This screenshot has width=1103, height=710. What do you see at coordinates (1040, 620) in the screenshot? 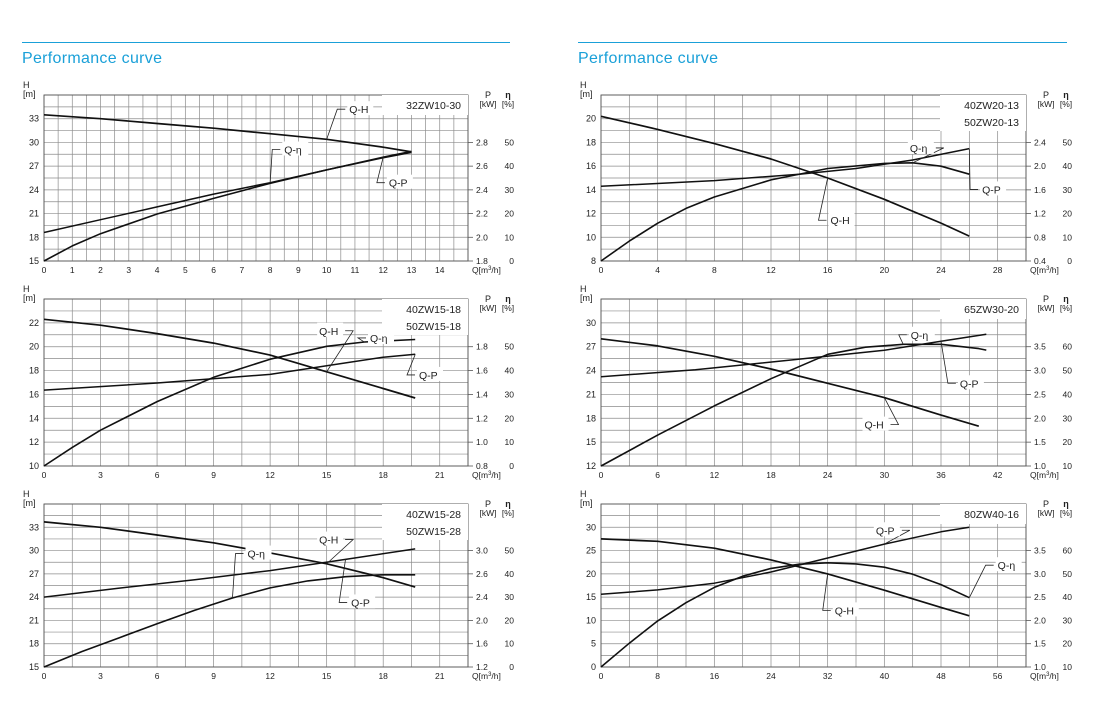
I see `p-tick-label: 2.0` at bounding box center [1040, 620].